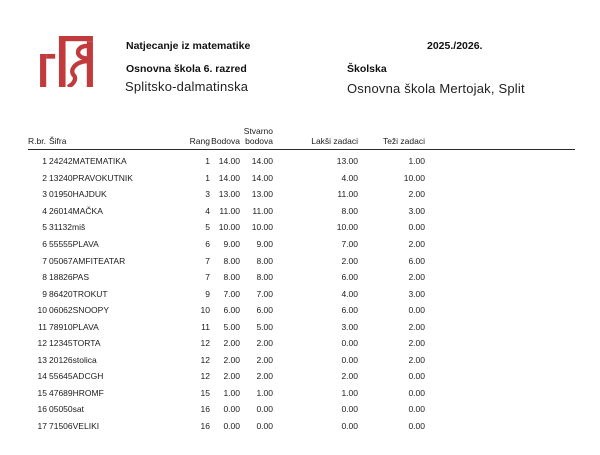 The width and height of the screenshot is (600, 455). Describe the element at coordinates (231, 244) in the screenshot. I see `bodova-cell: 9.00` at that location.